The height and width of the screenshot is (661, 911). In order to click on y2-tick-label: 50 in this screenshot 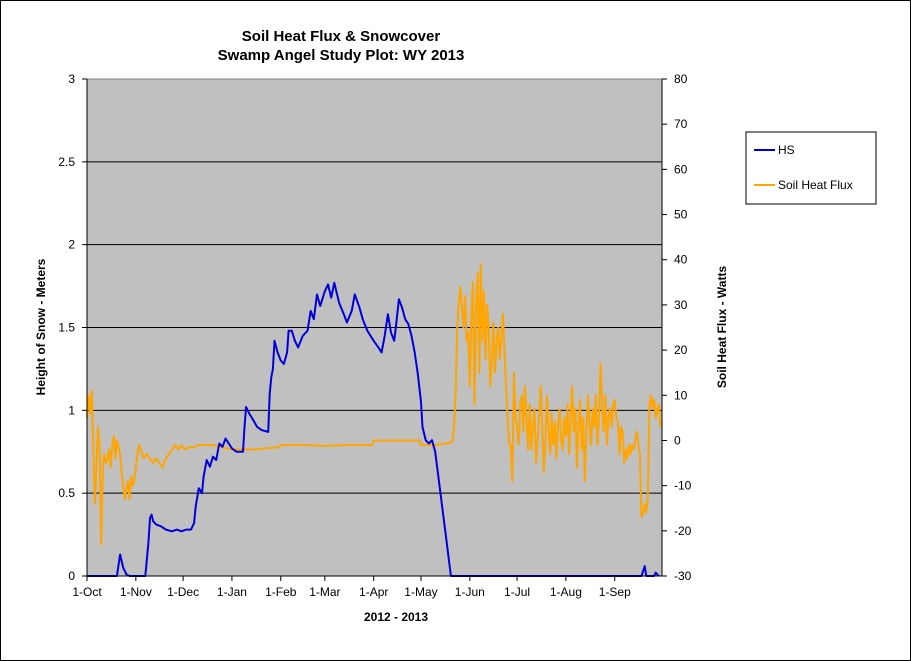, I will do `click(681, 215)`.